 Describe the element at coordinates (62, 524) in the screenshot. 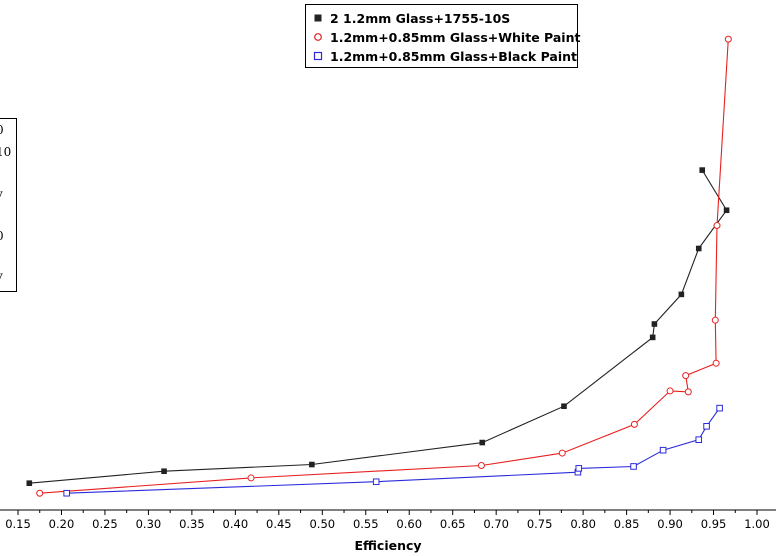

I see `x-tick-label: 0.20` at that location.